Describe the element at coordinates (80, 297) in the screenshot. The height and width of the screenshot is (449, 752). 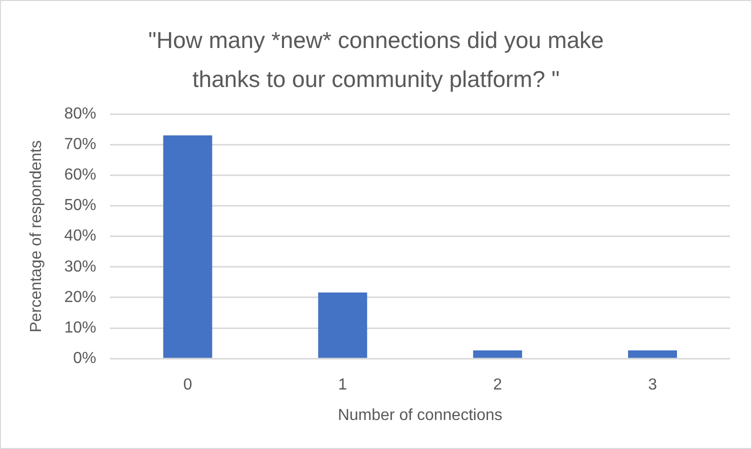
I see `y-tick-label: 20%` at that location.